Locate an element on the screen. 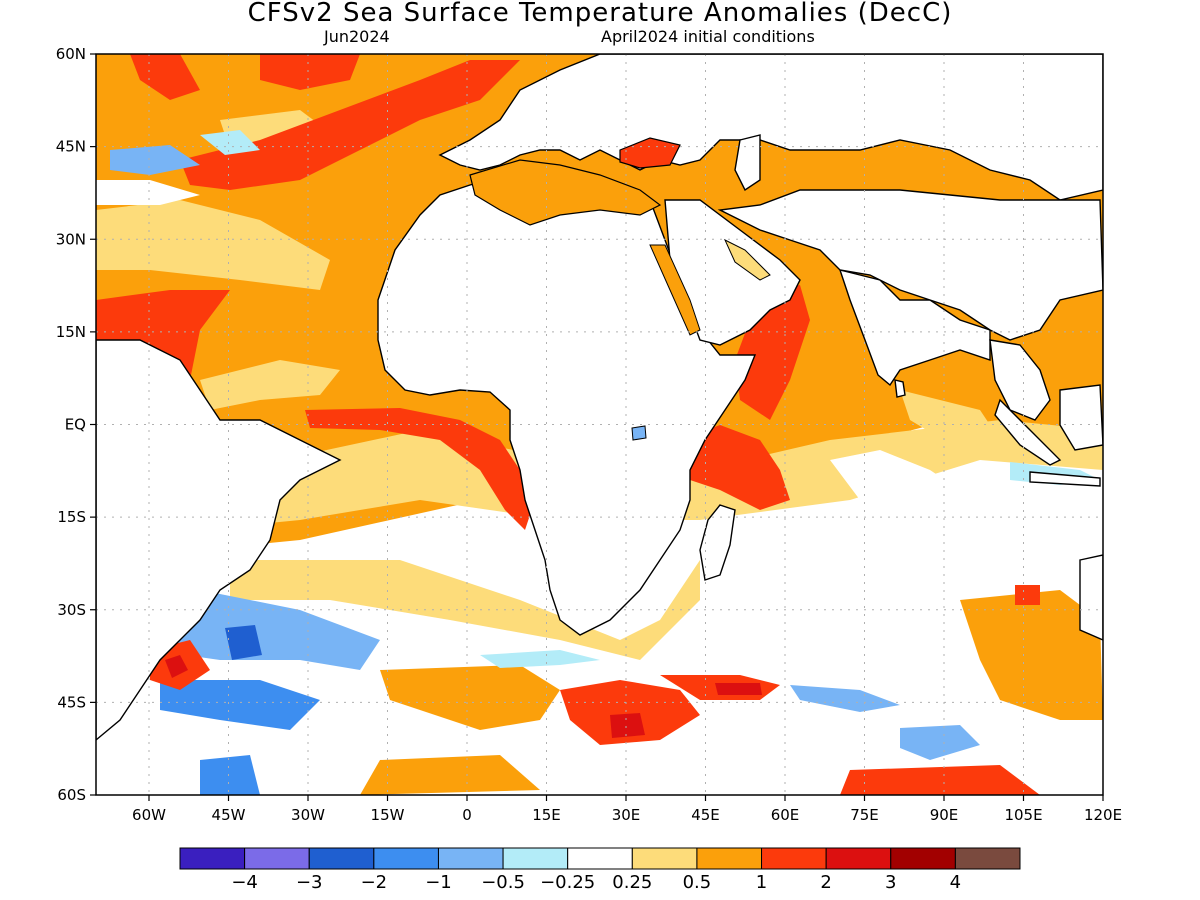  southern-orange-east is located at coordinates (1031, 655).